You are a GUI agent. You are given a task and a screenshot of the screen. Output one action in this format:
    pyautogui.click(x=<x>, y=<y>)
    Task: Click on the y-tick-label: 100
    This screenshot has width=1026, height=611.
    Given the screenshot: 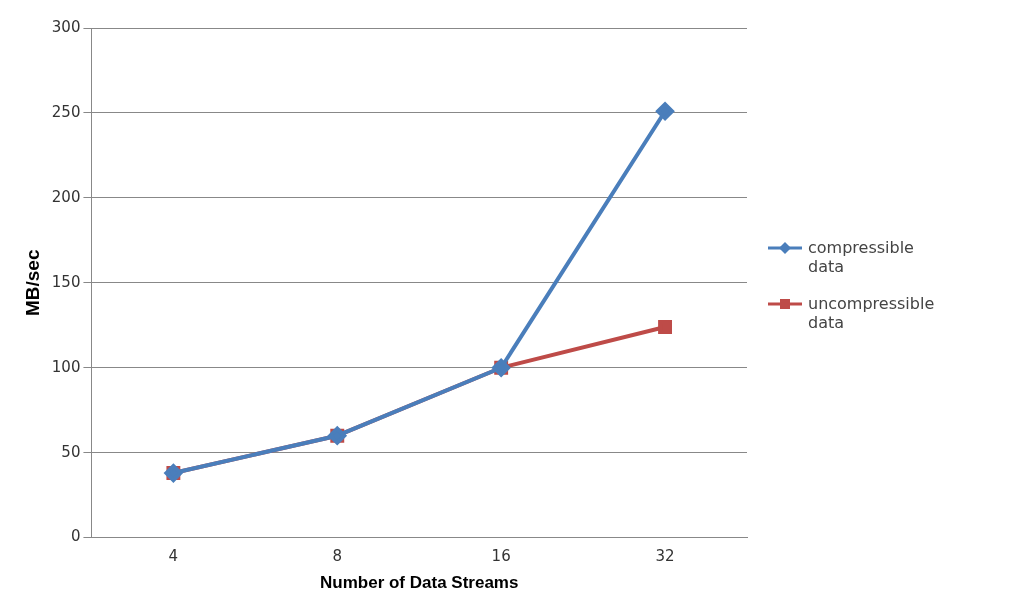 What is the action you would take?
    pyautogui.click(x=66, y=366)
    